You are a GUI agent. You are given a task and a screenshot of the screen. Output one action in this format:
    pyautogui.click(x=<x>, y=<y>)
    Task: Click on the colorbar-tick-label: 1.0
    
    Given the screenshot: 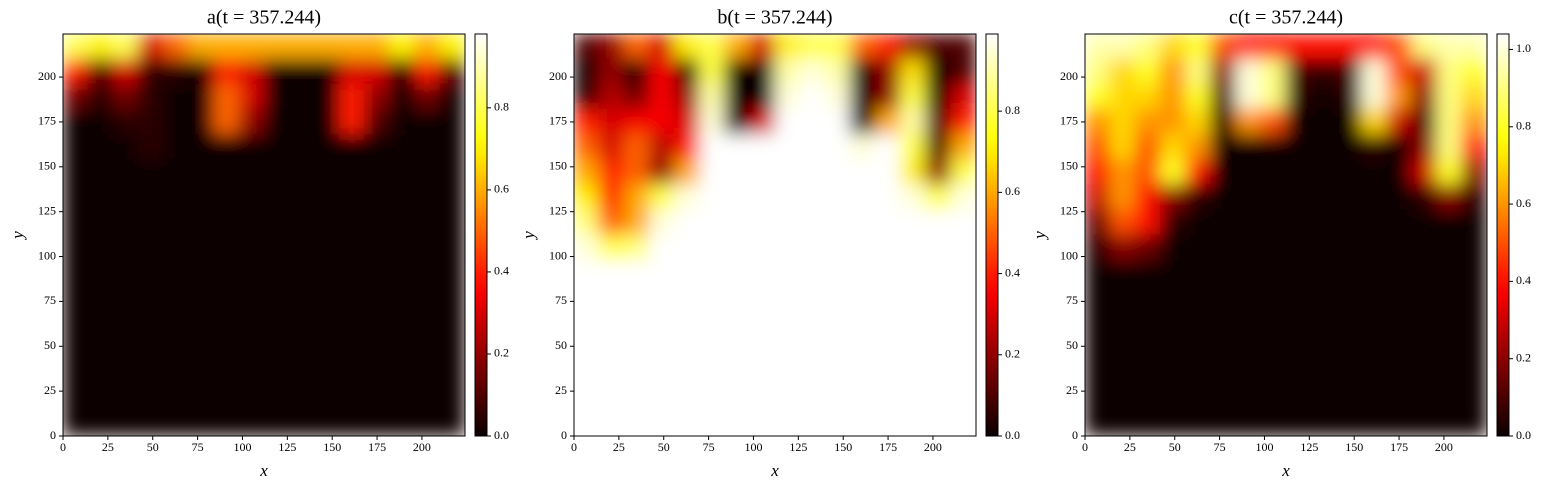 What is the action you would take?
    pyautogui.click(x=1523, y=48)
    